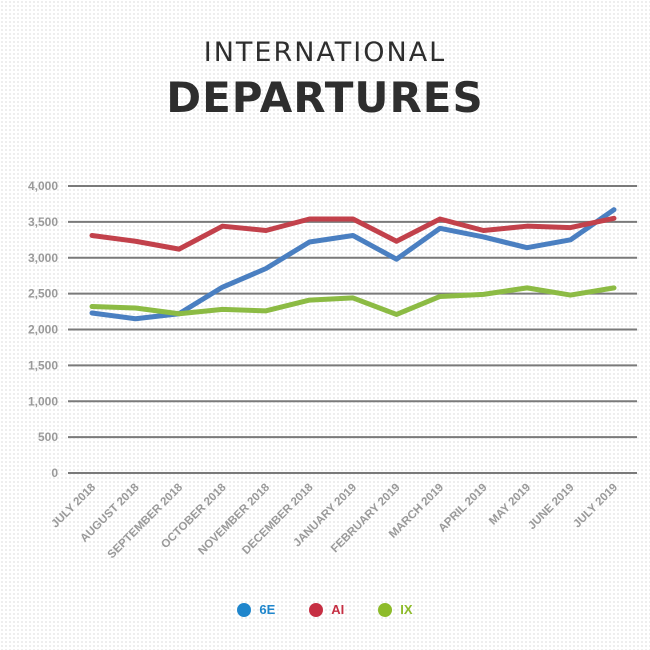 Image resolution: width=650 pixels, height=650 pixels. Describe the element at coordinates (353, 301) in the screenshot. I see `series-line-ix` at that location.